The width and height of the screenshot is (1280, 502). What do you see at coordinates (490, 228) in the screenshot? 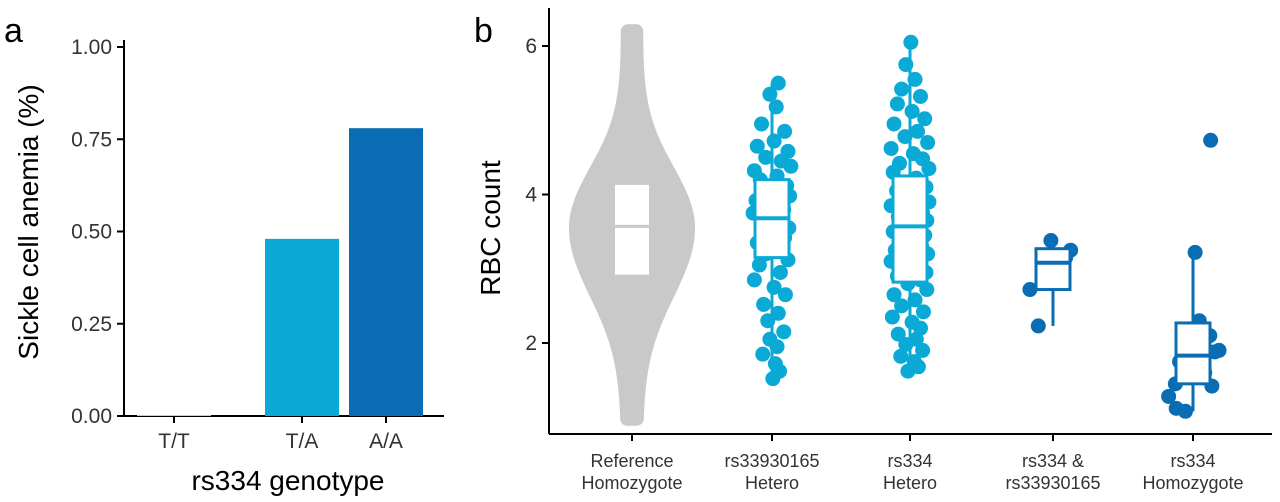
I see `chart-b-ylabel: RBC count` at bounding box center [490, 228].